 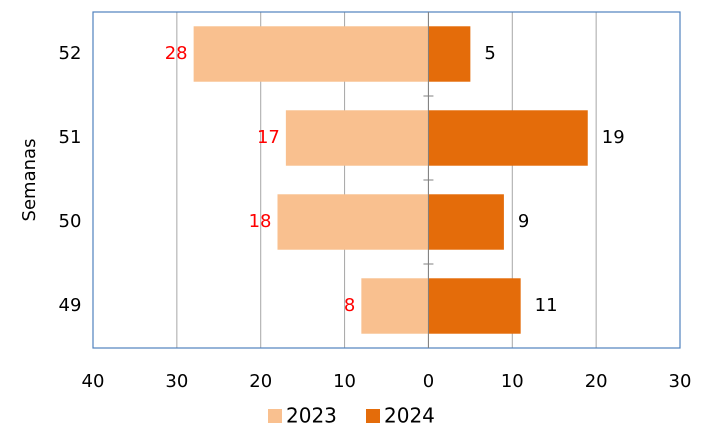 I want to click on legend-label: 2024, so click(x=409, y=416).